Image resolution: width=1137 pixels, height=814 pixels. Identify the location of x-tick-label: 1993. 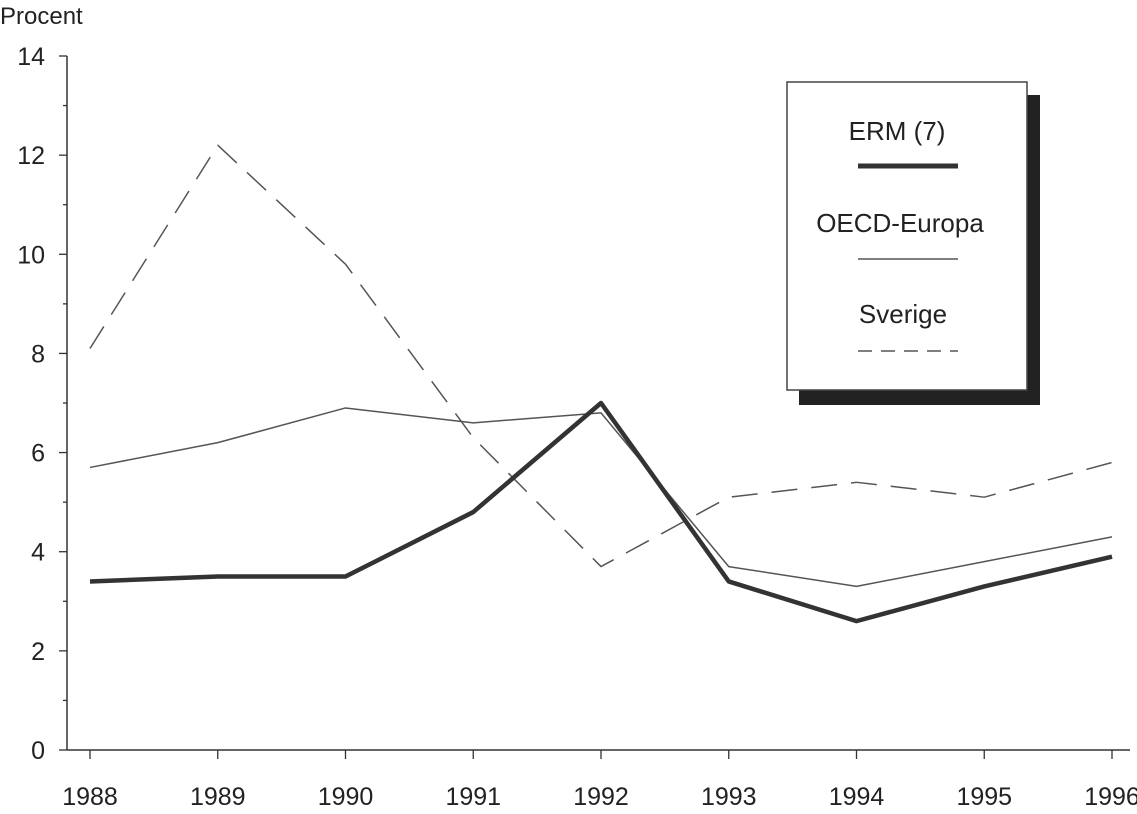
(729, 797).